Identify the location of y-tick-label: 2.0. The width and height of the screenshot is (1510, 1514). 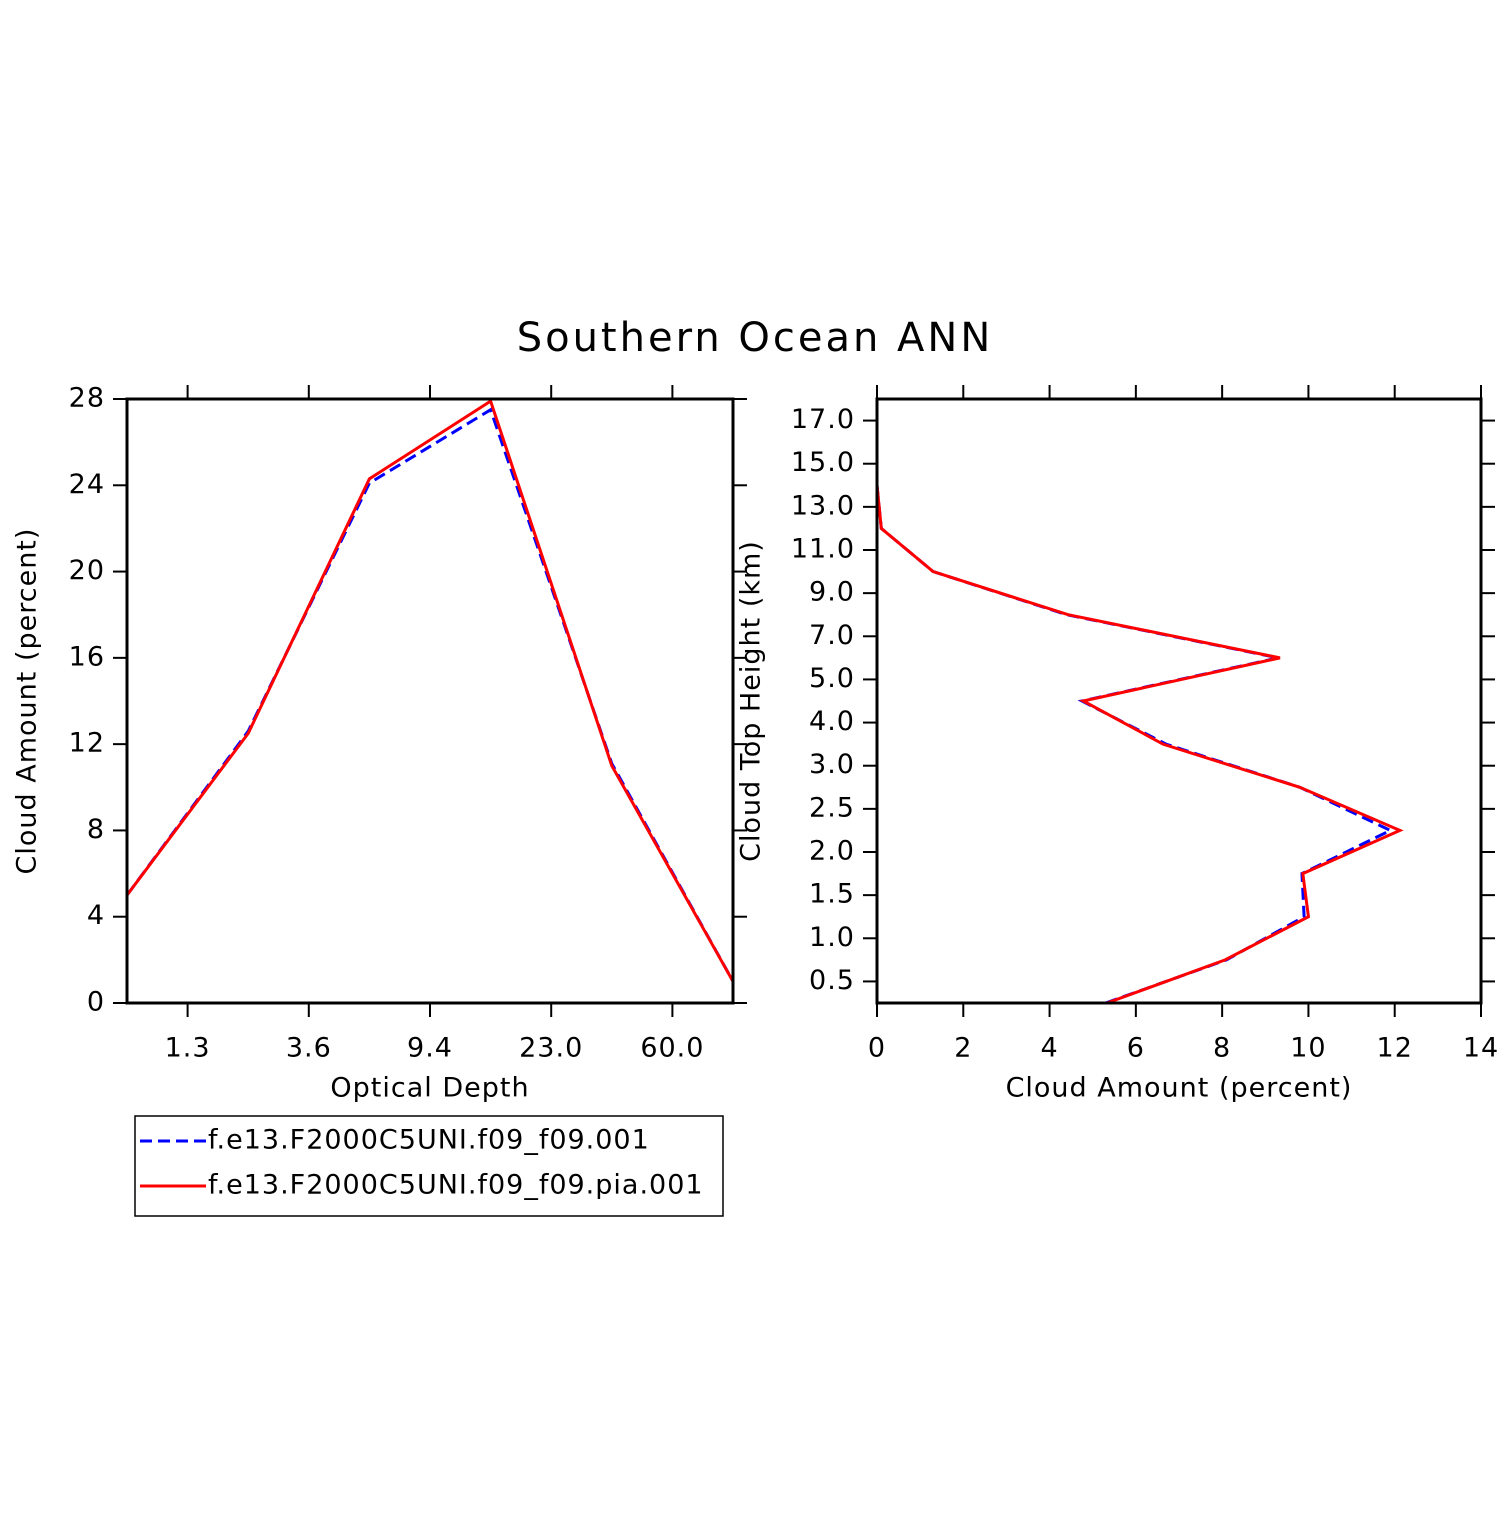
(832, 851).